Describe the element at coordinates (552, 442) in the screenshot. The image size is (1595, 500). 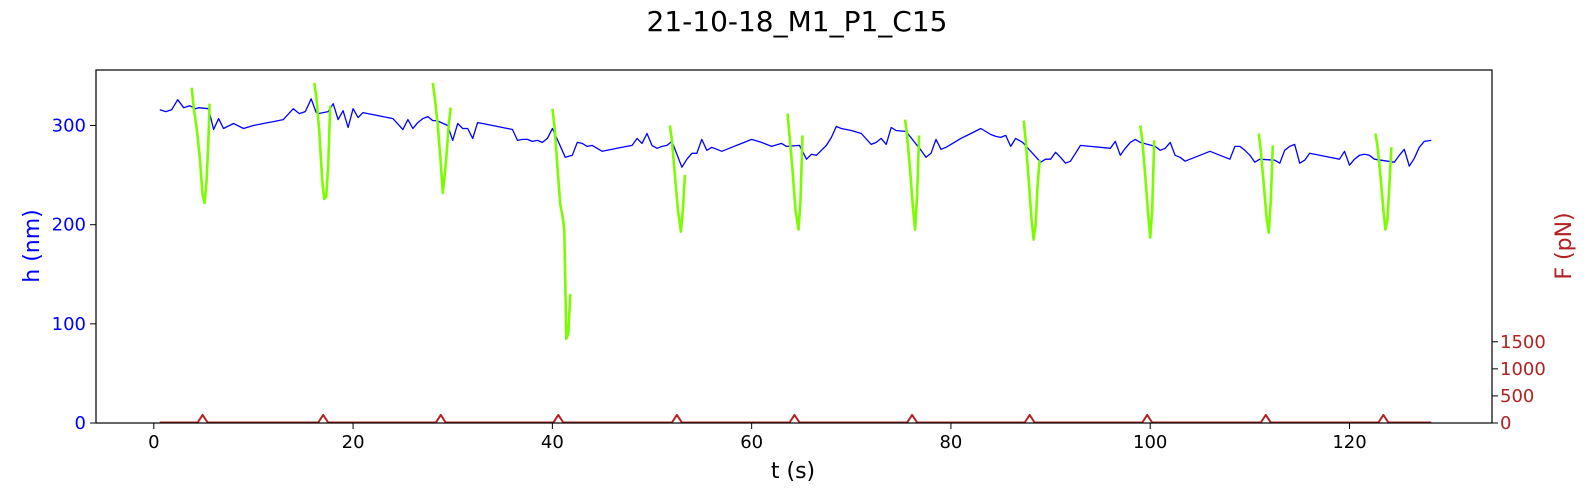
I see `x-tick-label: 40` at that location.